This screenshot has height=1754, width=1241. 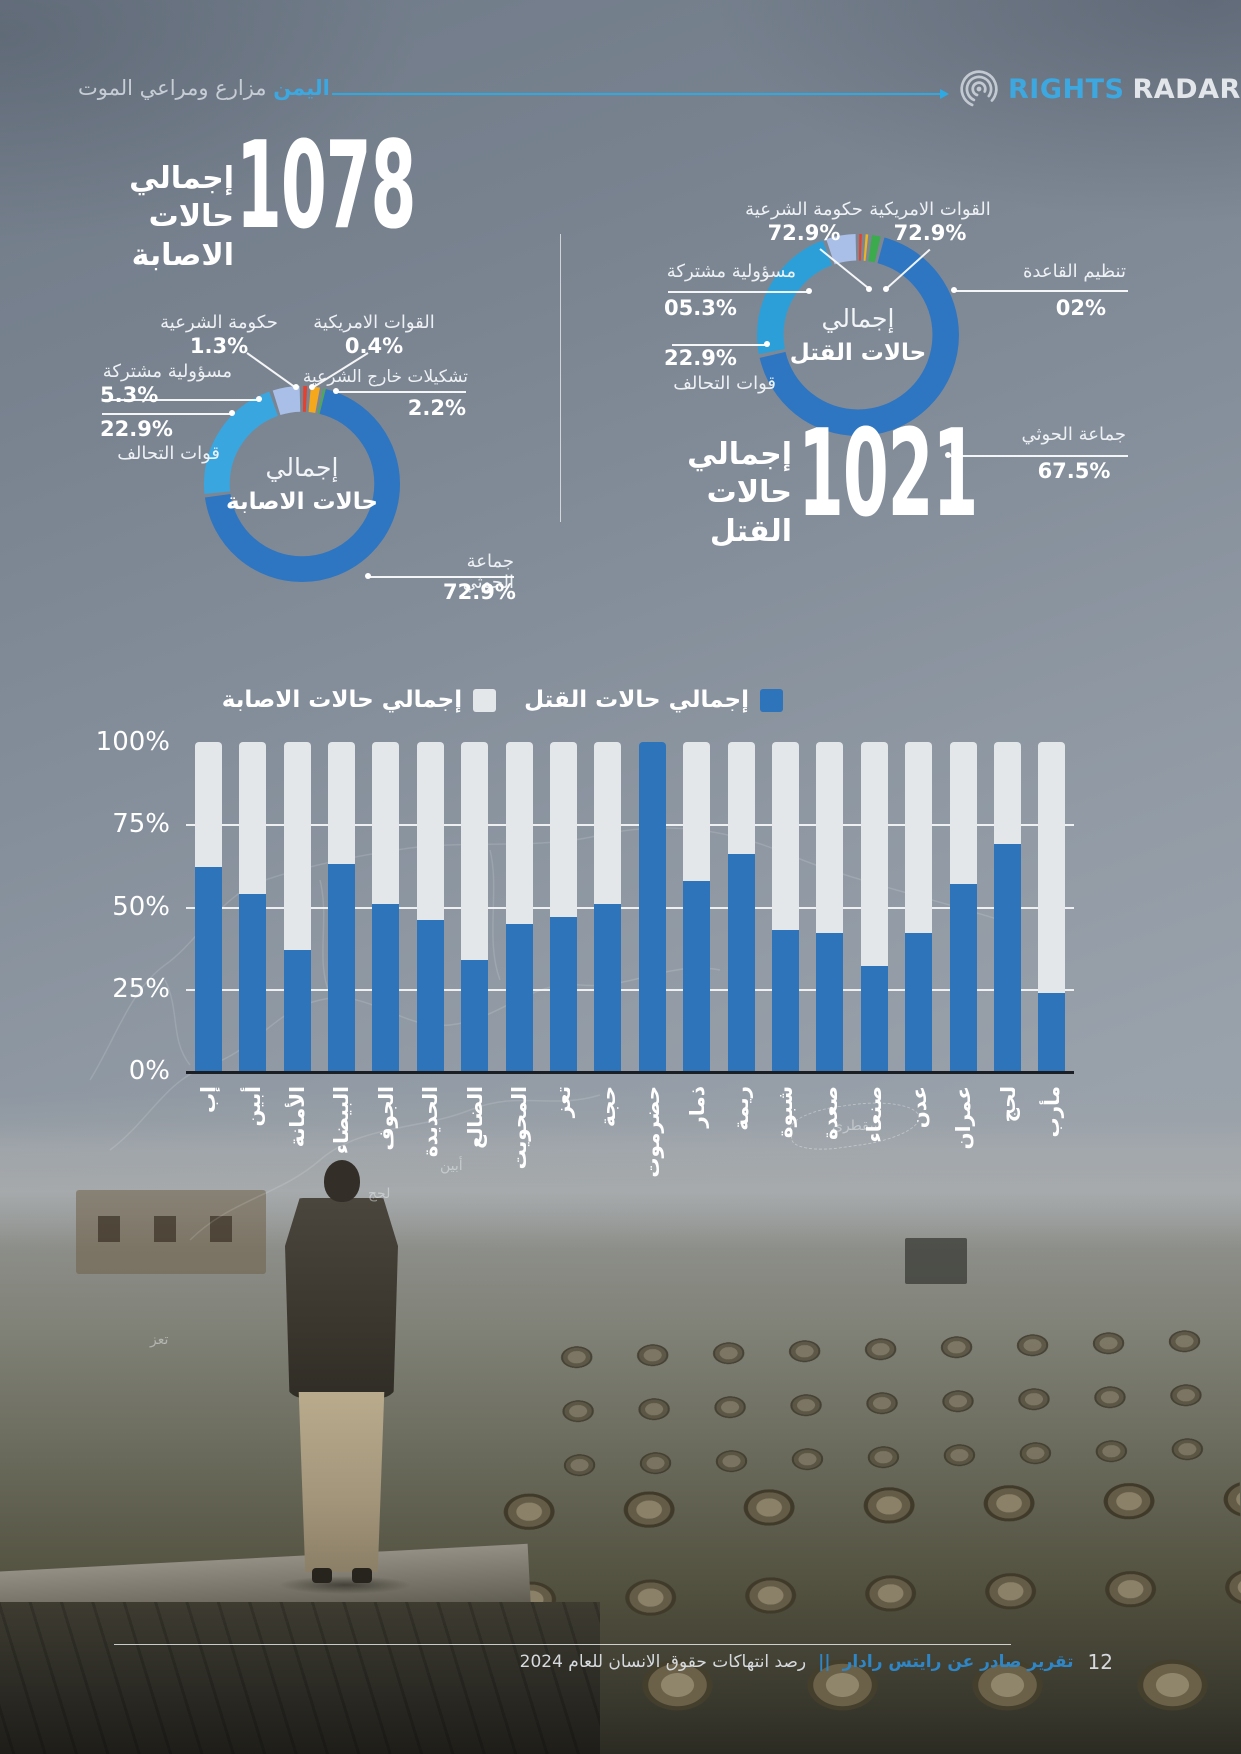 I want to click on killings-donut-chart: إجمالي حالات القتل, so click(x=858, y=335).